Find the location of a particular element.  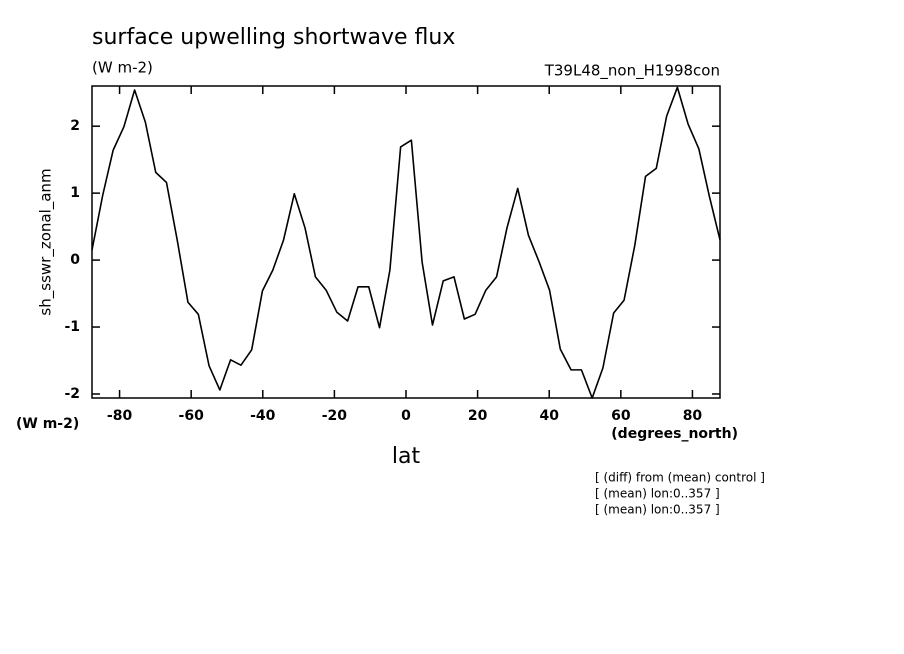

x-tick-label: 20 is located at coordinates (478, 416).